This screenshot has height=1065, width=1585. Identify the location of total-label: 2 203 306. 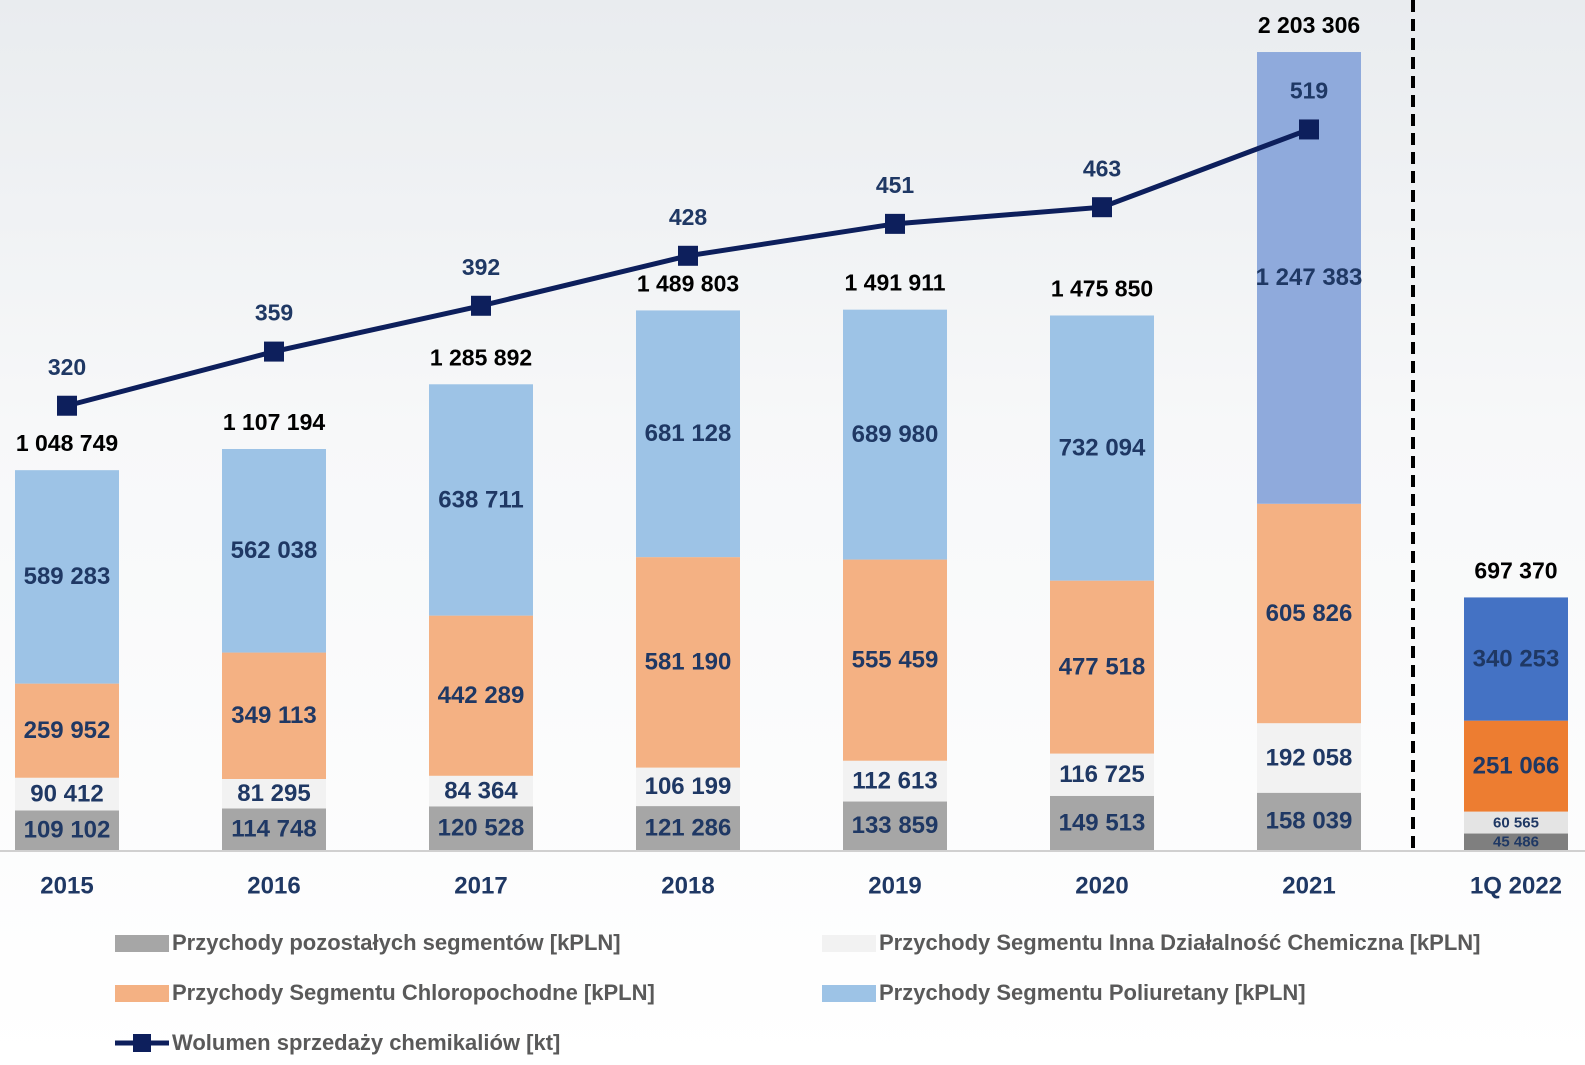
(1309, 25).